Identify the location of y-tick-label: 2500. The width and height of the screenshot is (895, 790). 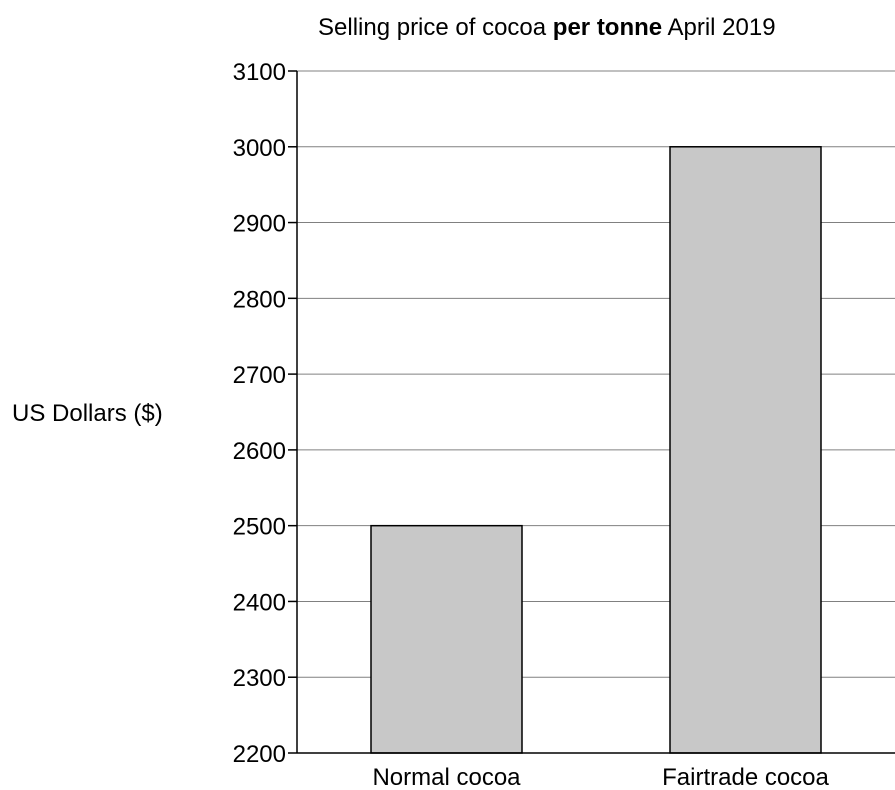
(259, 527).